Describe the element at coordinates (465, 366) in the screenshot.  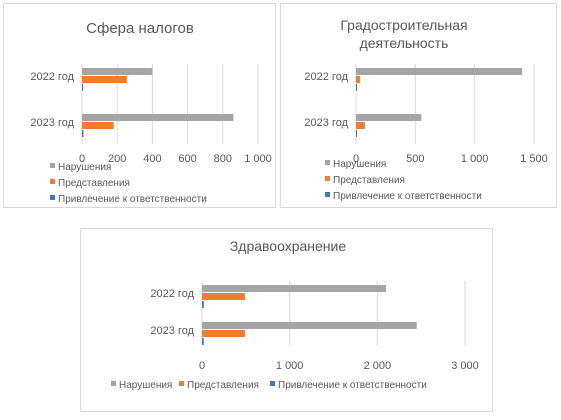
I see `x-tick-label: 3 000` at that location.